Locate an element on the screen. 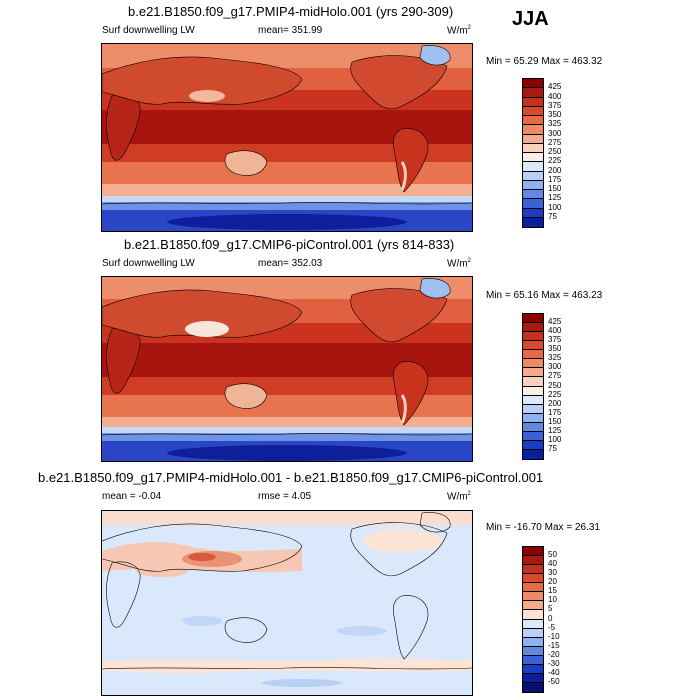  colorbar-tick-label: 15 is located at coordinates (552, 591).